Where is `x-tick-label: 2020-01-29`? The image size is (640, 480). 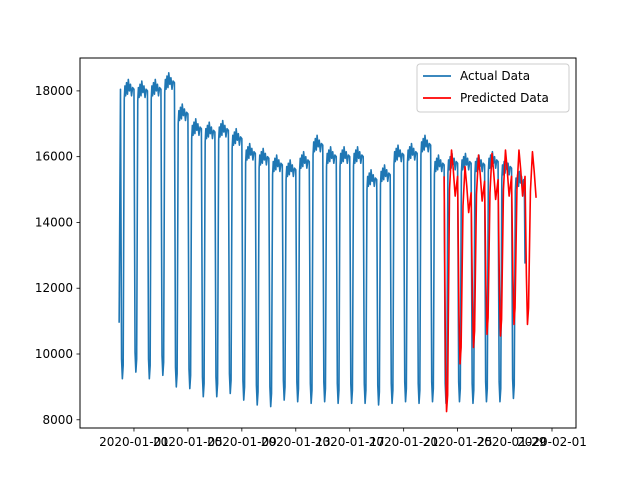
x-tick-label: 2020-01-29 is located at coordinates (512, 442).